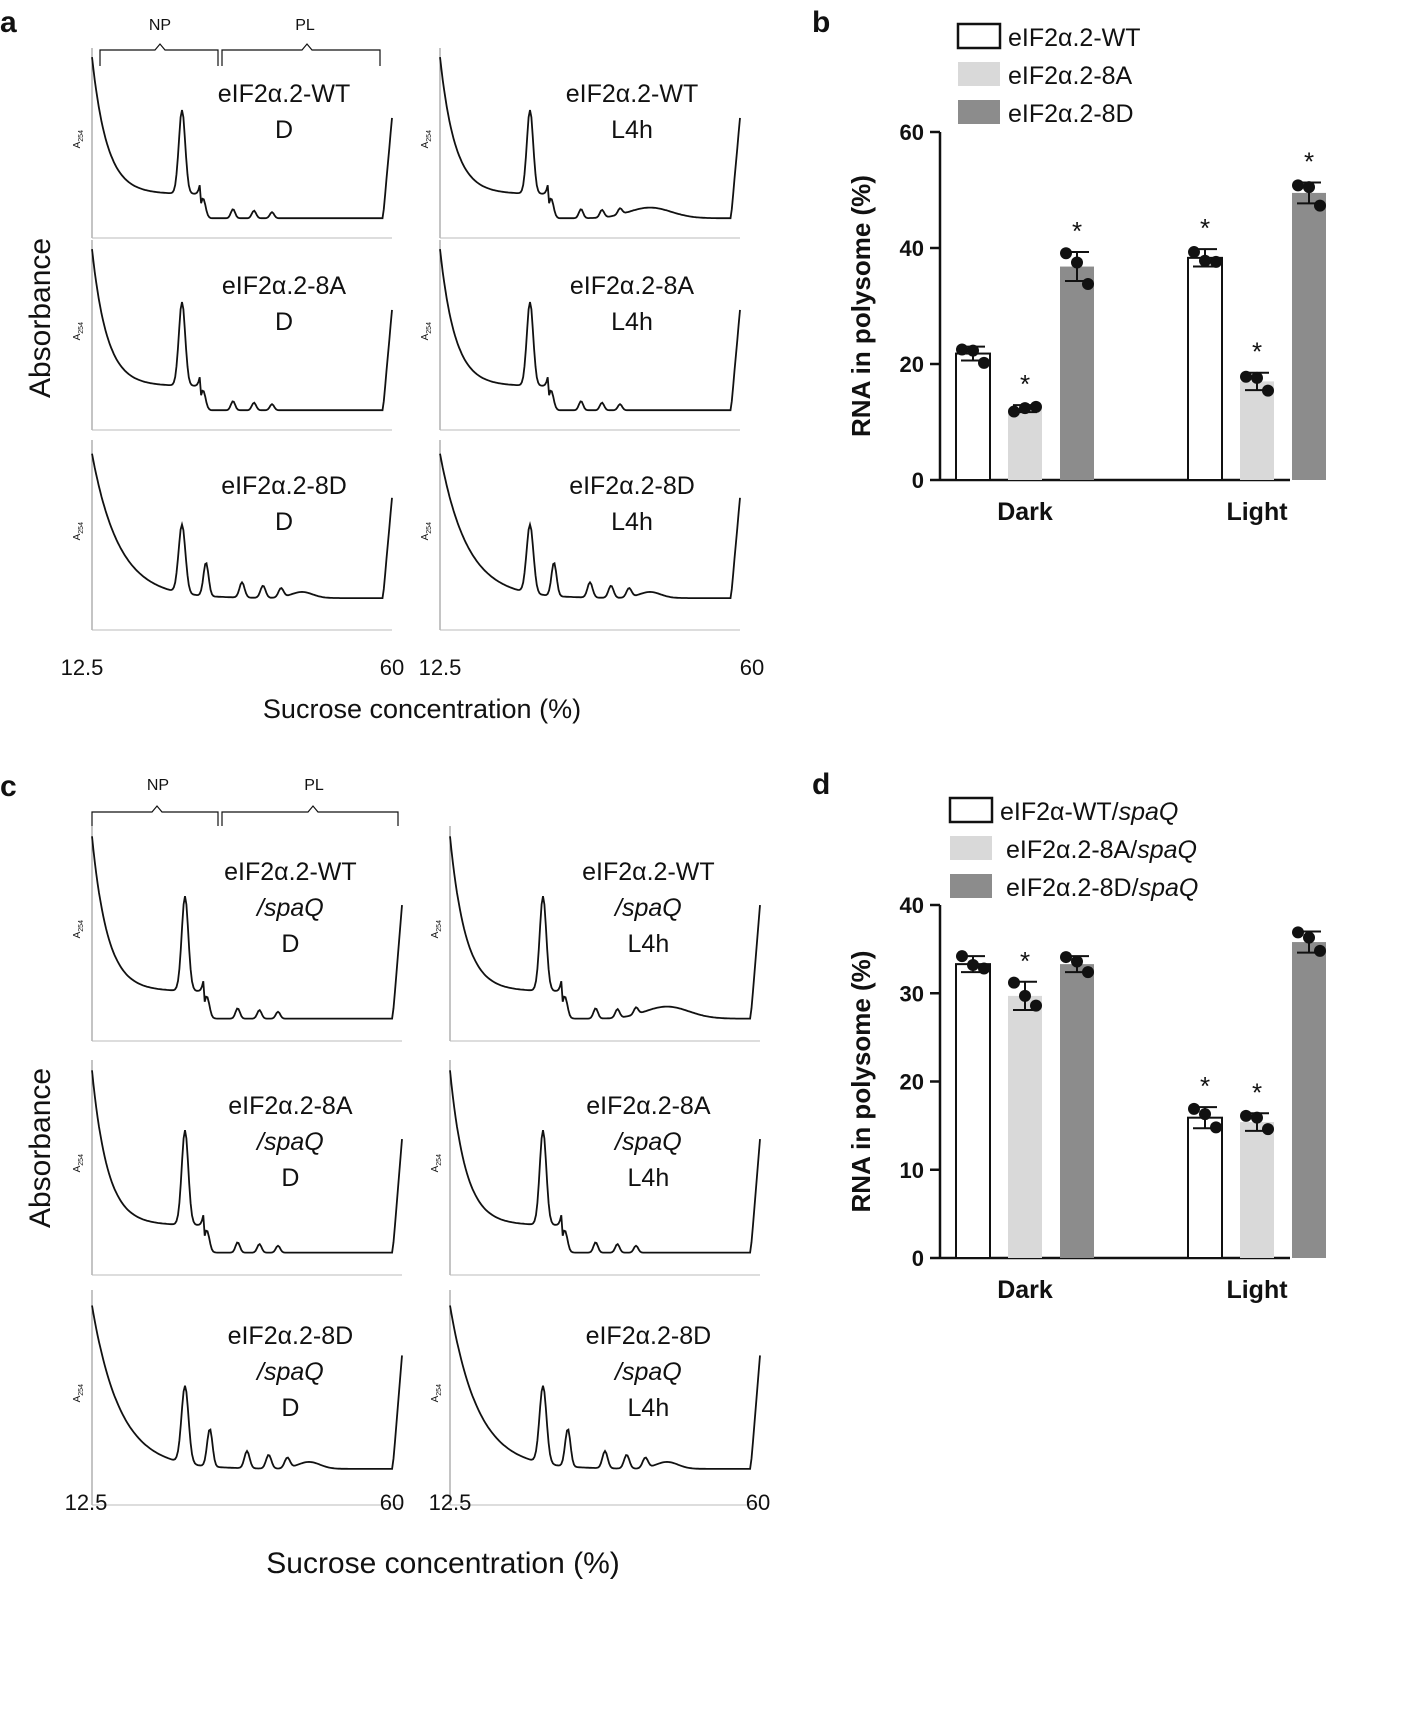  What do you see at coordinates (1070, 76) in the screenshot?
I see `legend-label-1: eIF2α.2-8A` at bounding box center [1070, 76].